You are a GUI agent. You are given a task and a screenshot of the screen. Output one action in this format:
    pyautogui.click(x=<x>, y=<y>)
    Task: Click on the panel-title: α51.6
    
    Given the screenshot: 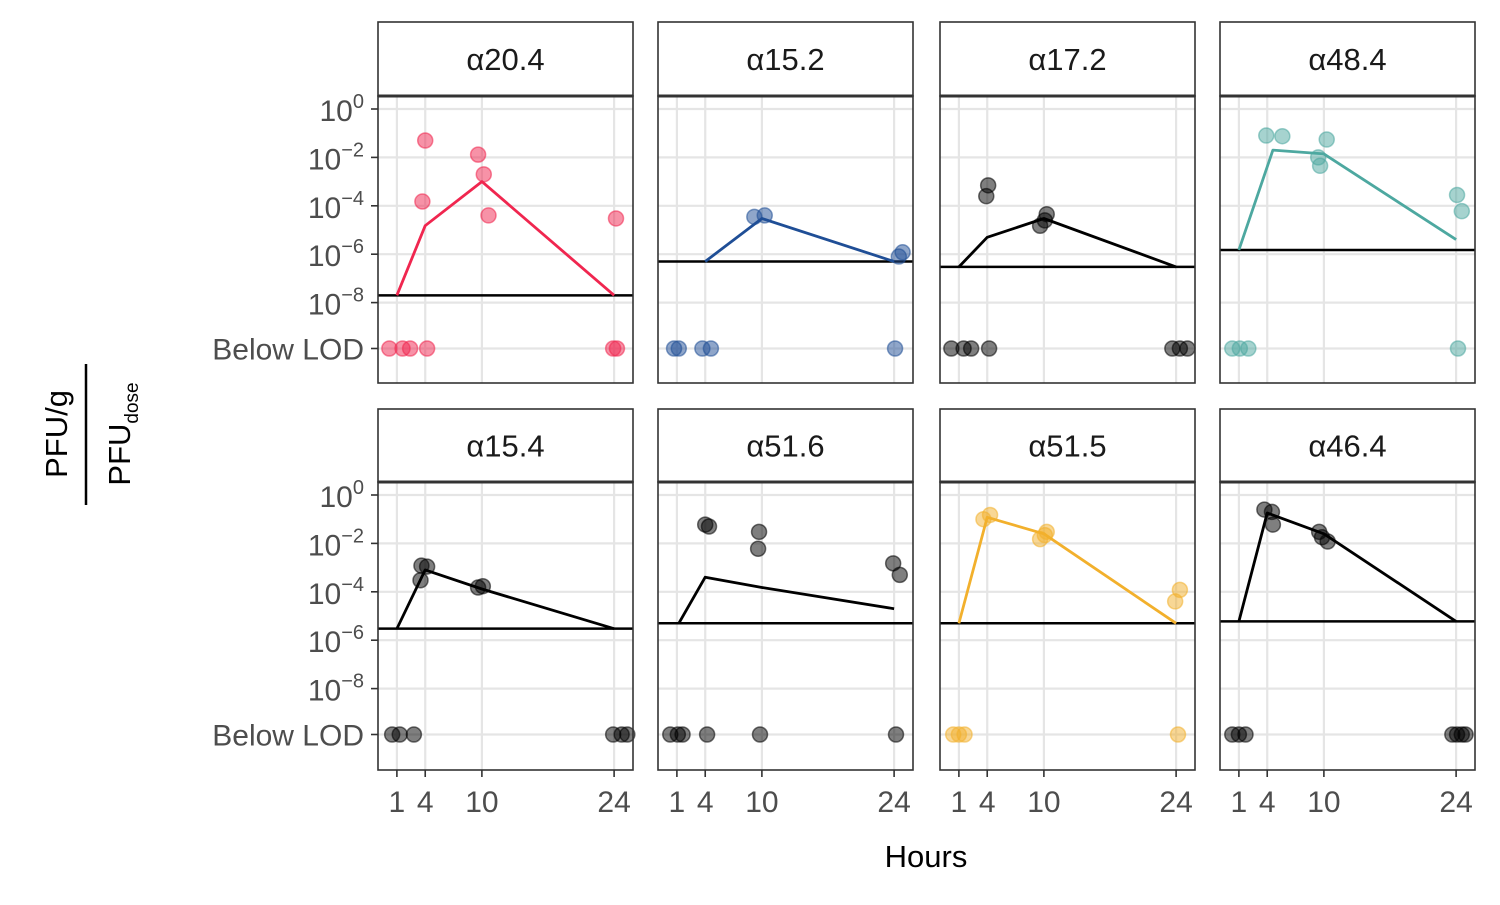 What is the action you would take?
    pyautogui.click(x=785, y=446)
    